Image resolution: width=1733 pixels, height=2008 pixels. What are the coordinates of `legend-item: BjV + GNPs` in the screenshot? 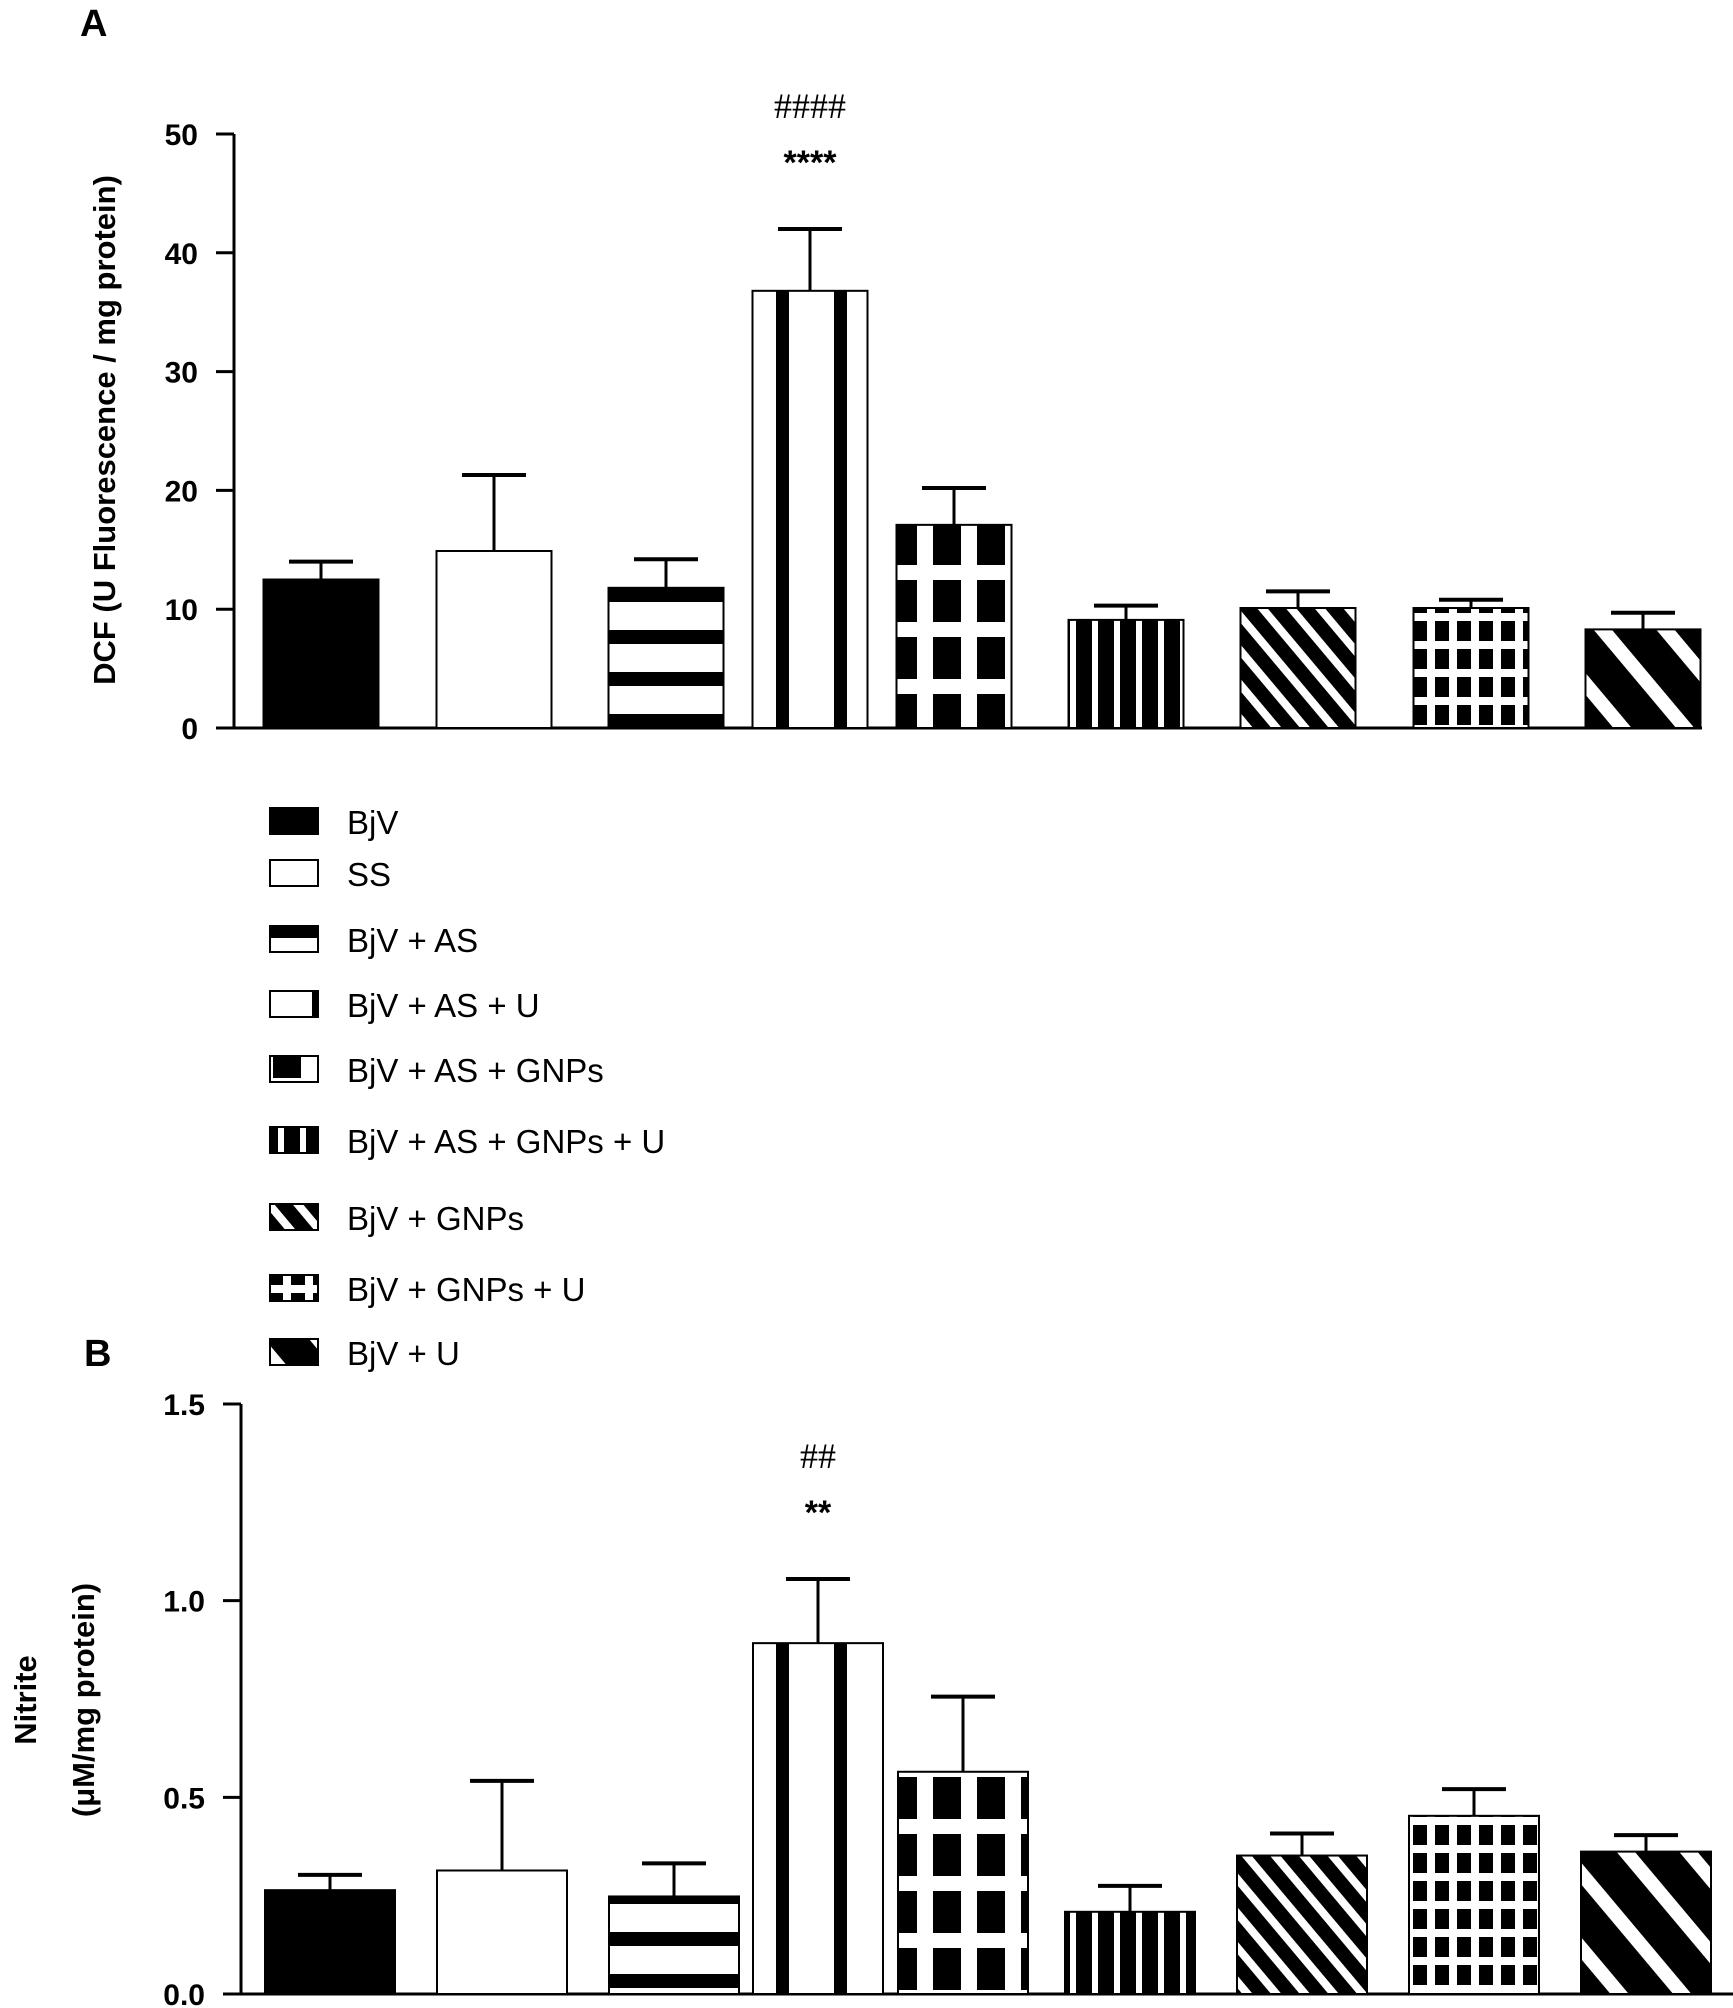 It's located at (396, 1218).